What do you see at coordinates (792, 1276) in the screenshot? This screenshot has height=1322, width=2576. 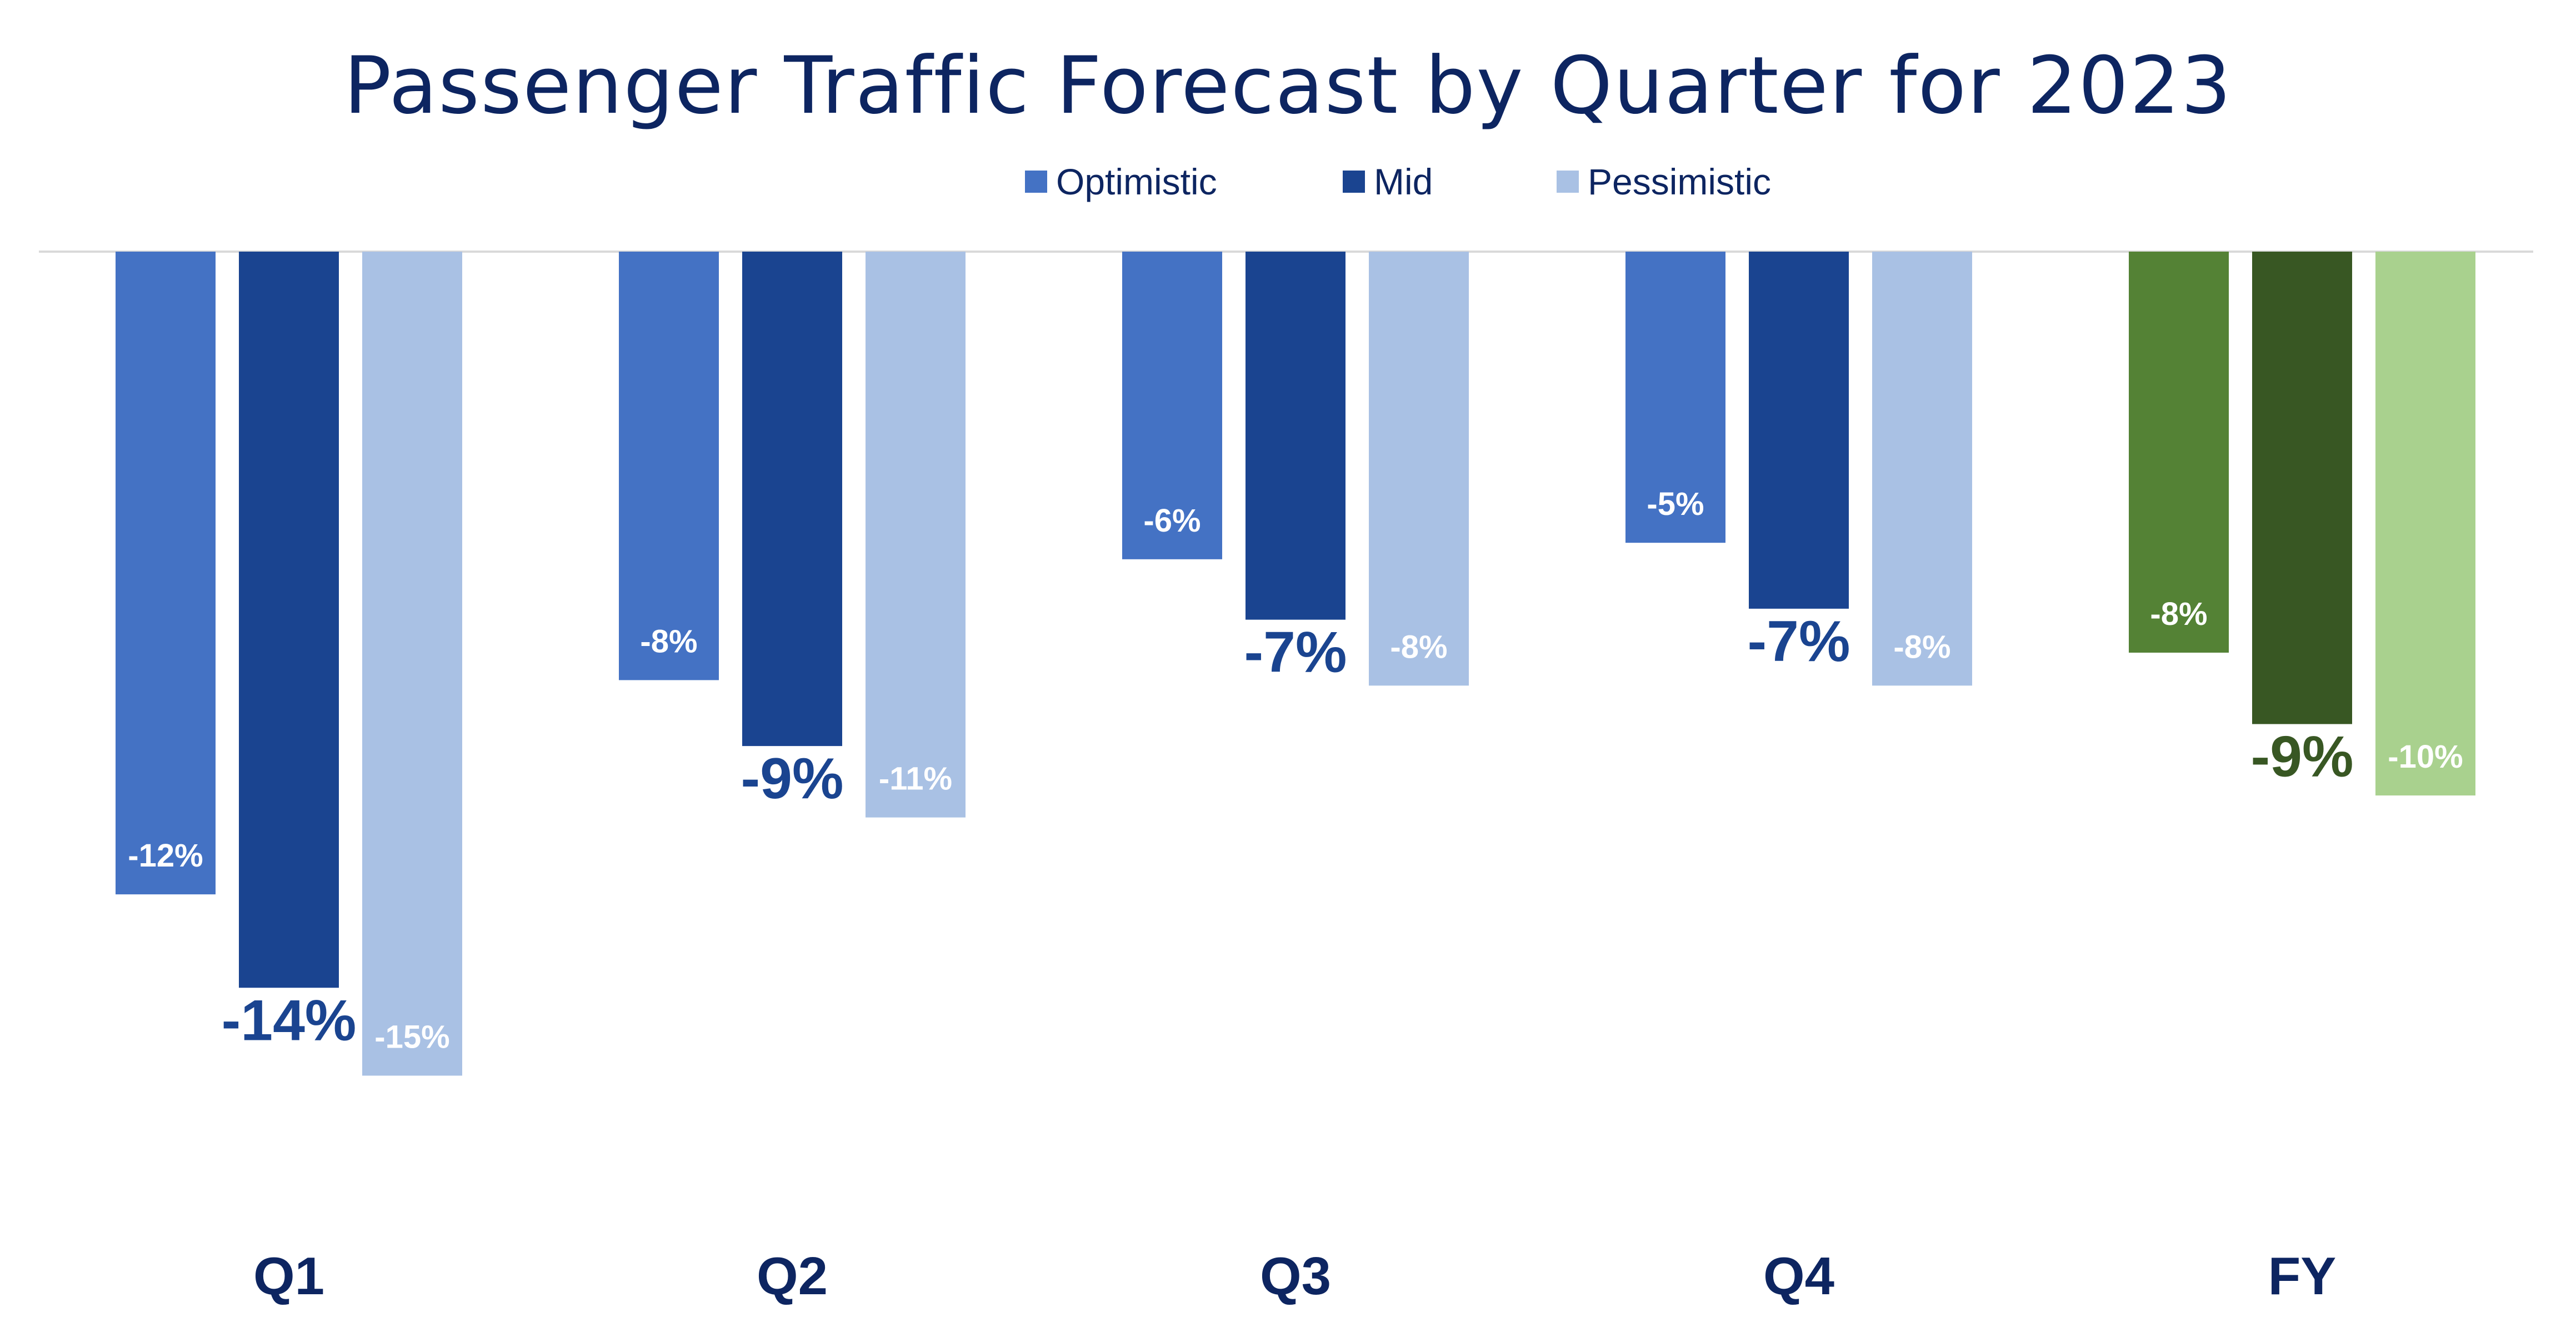 I see `category-label-q2: Q2` at bounding box center [792, 1276].